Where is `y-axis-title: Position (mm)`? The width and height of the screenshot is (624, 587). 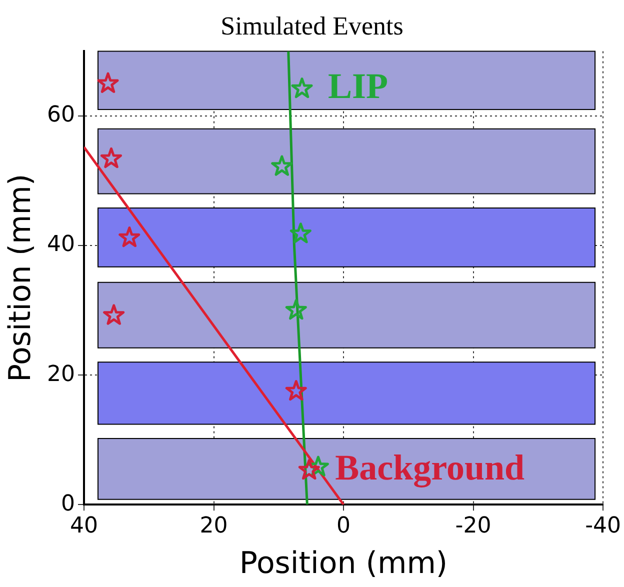 y-axis-title: Position (mm) is located at coordinates (20, 278).